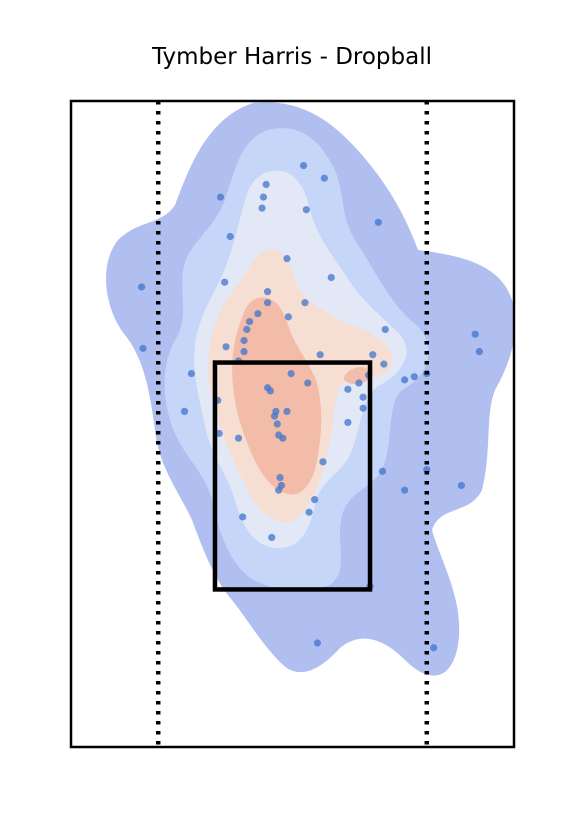 This screenshot has width=570, height=840. I want to click on chart-title: Tymber Harris - Dropball, so click(292, 57).